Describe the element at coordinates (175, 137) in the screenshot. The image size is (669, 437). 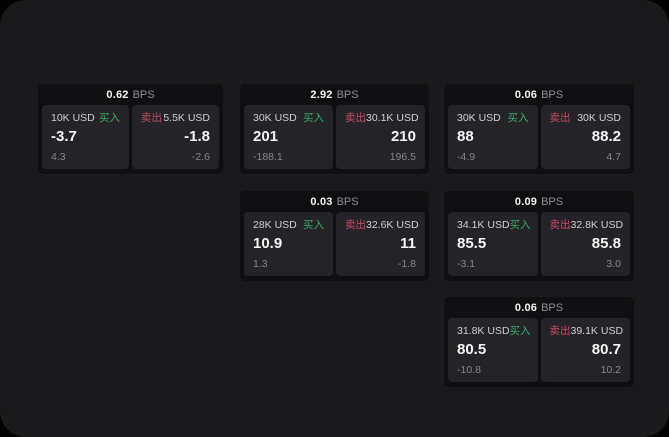
I see `sell-panel: 卖出 5.5K USD -1.8 -2.6` at that location.